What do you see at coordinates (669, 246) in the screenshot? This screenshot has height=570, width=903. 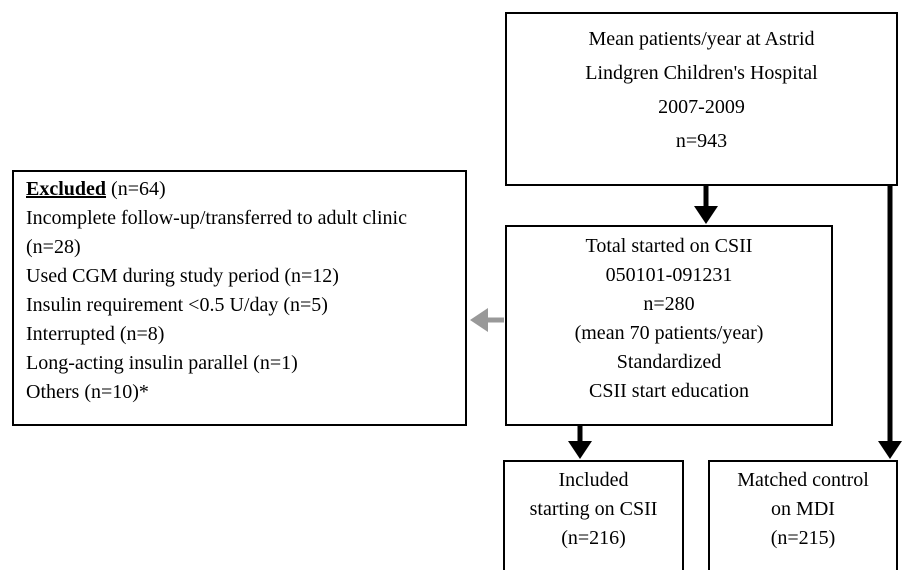 I see `box-line: Total started on CSII` at bounding box center [669, 246].